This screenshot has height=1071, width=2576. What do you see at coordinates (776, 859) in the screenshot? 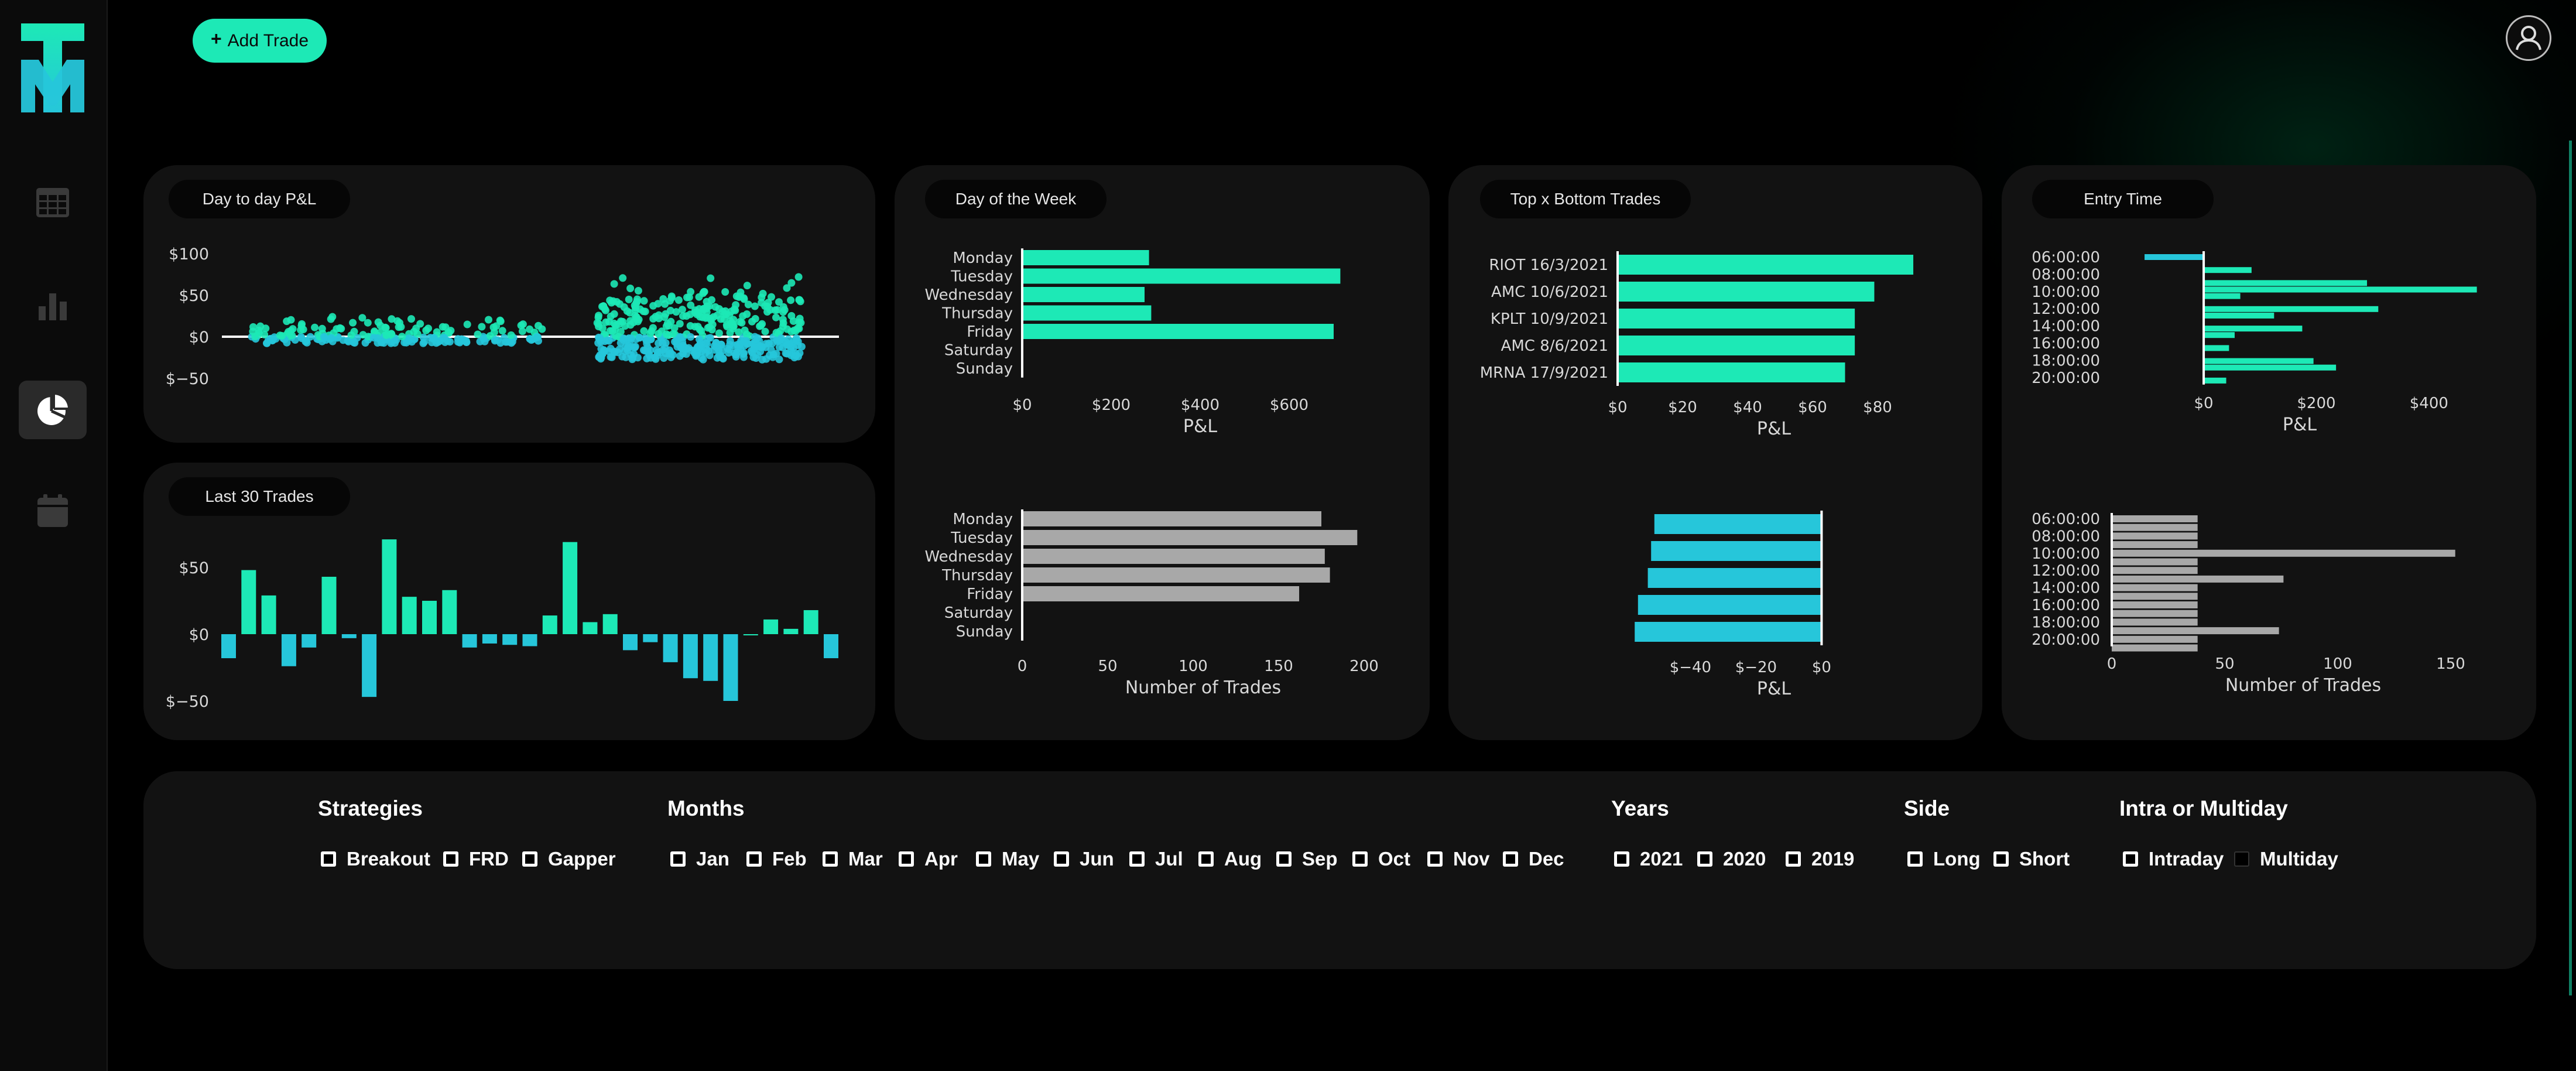
I see `filter-month-feb: Feb` at bounding box center [776, 859].